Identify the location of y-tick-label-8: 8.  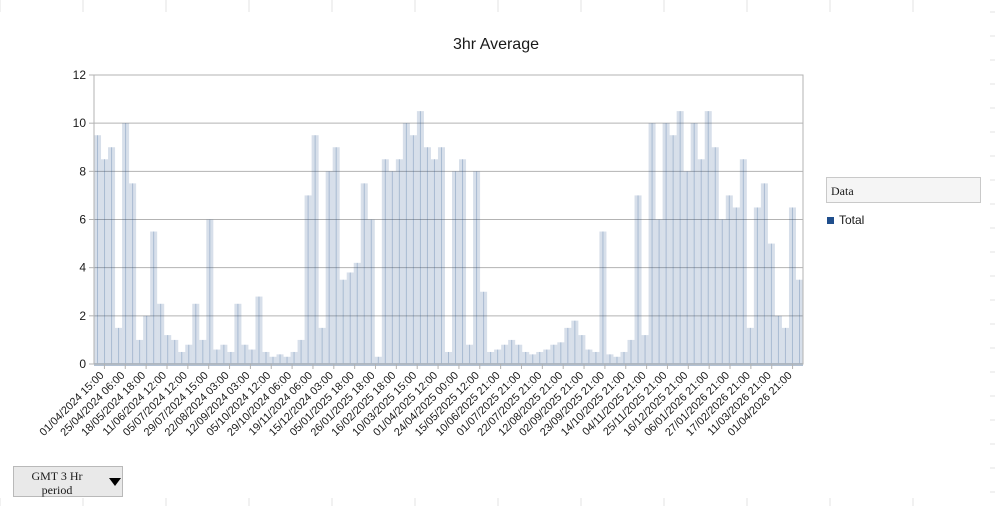
(82, 171).